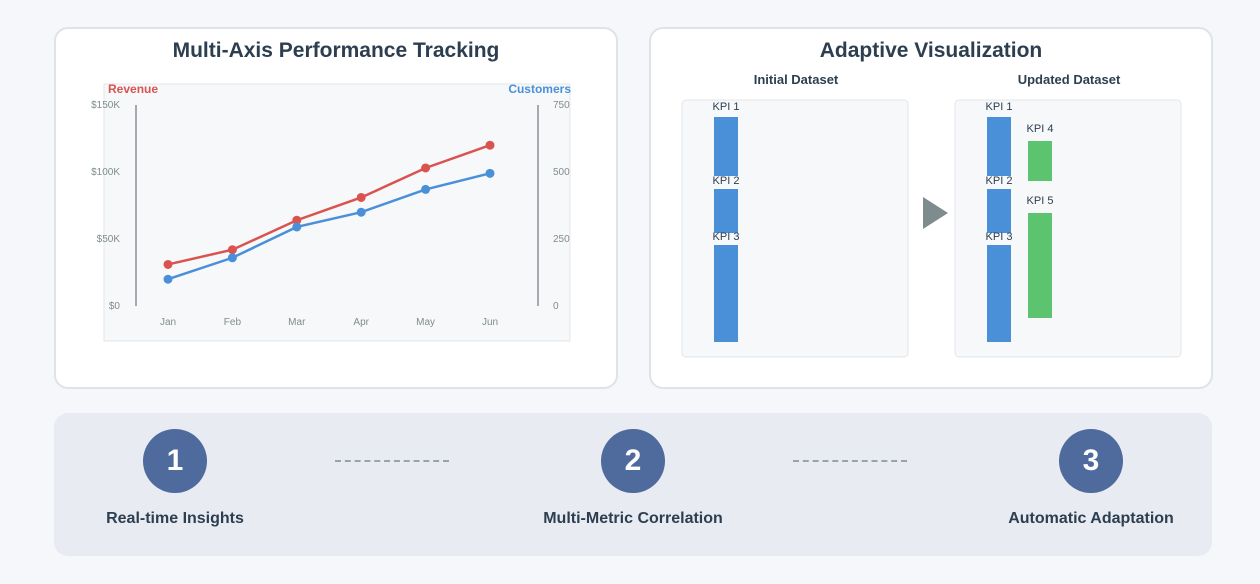  Describe the element at coordinates (233, 322) in the screenshot. I see `x-tick-label: Feb` at that location.